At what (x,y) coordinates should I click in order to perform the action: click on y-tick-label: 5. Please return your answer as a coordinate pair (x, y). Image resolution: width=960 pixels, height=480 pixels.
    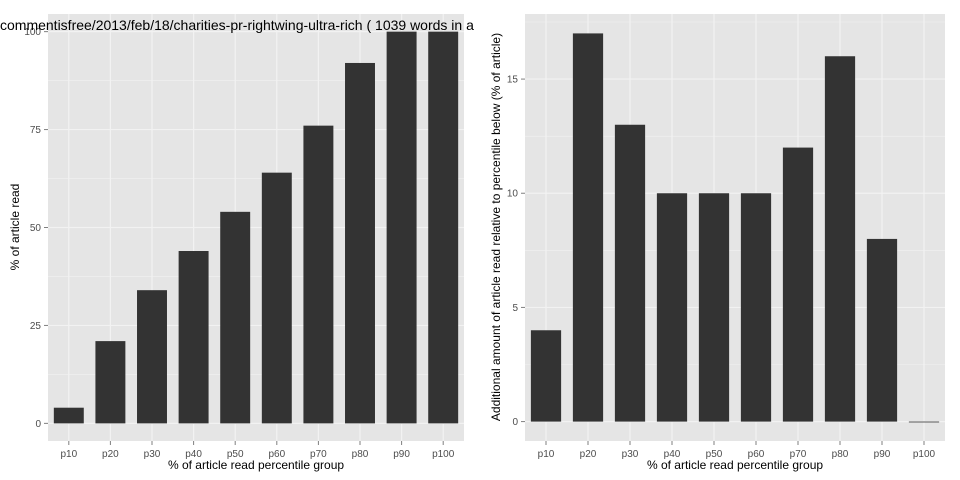
    Looking at the image, I should click on (515, 308).